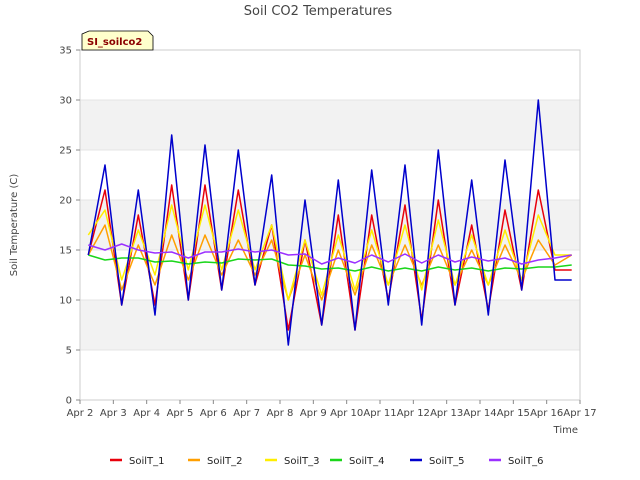  What do you see at coordinates (114, 42) in the screenshot?
I see `site-label-text: SI_soilco2` at bounding box center [114, 42].